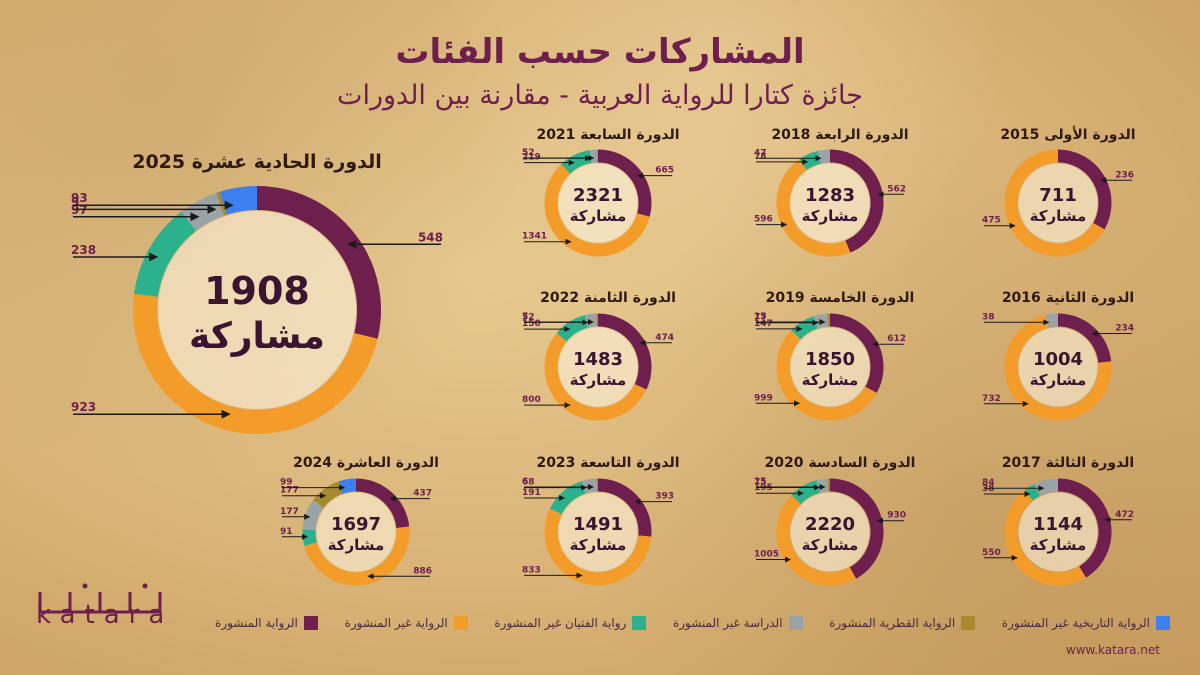 The image size is (1200, 675). I want to click on legend-label: رواية الفتيان غير المنشورة, so click(560, 623).